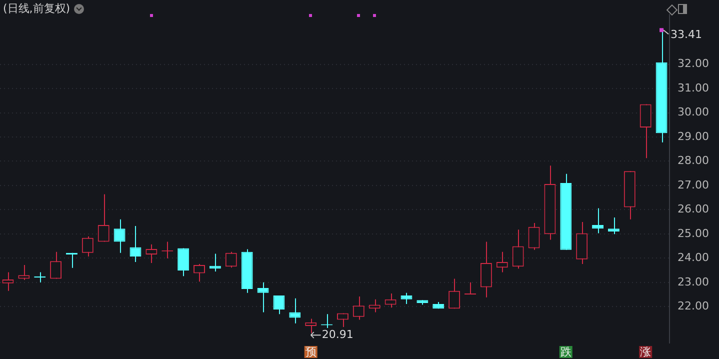 The width and height of the screenshot is (719, 359). Describe the element at coordinates (310, 351) in the screenshot. I see `text: 预` at that location.